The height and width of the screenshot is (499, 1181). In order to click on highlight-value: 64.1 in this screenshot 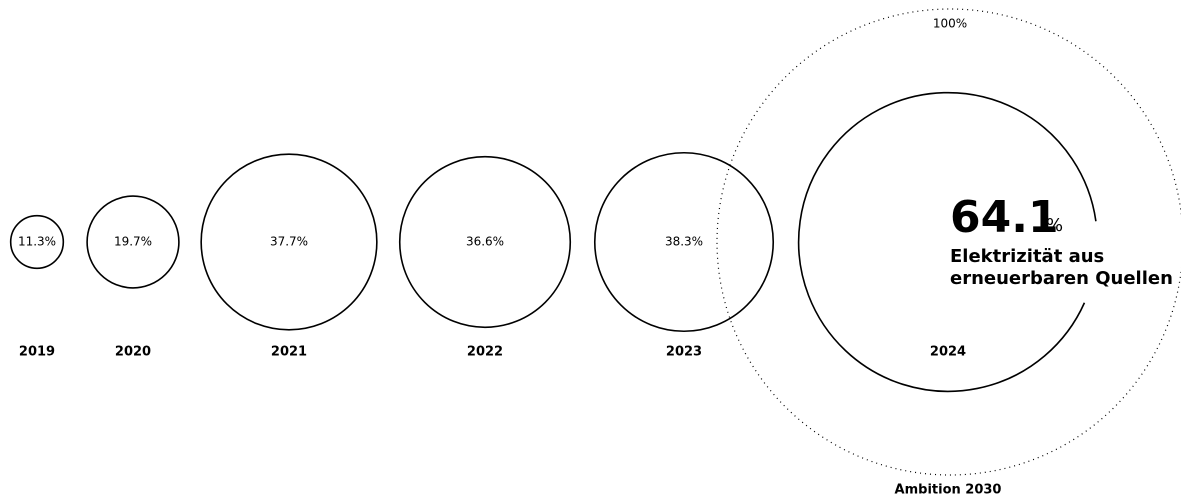, I will do `click(1004, 217)`.